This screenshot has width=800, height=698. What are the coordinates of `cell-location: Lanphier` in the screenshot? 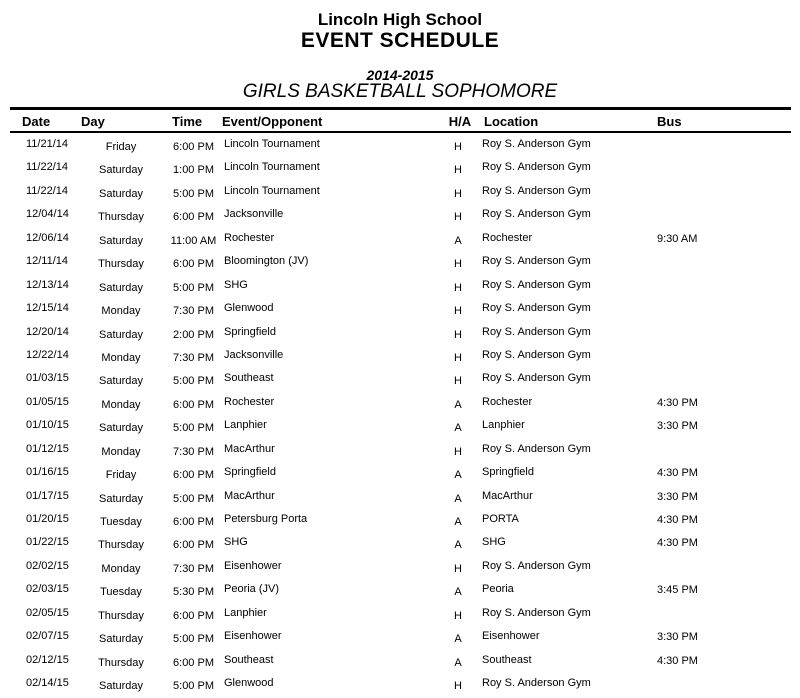 It's located at (503, 425).